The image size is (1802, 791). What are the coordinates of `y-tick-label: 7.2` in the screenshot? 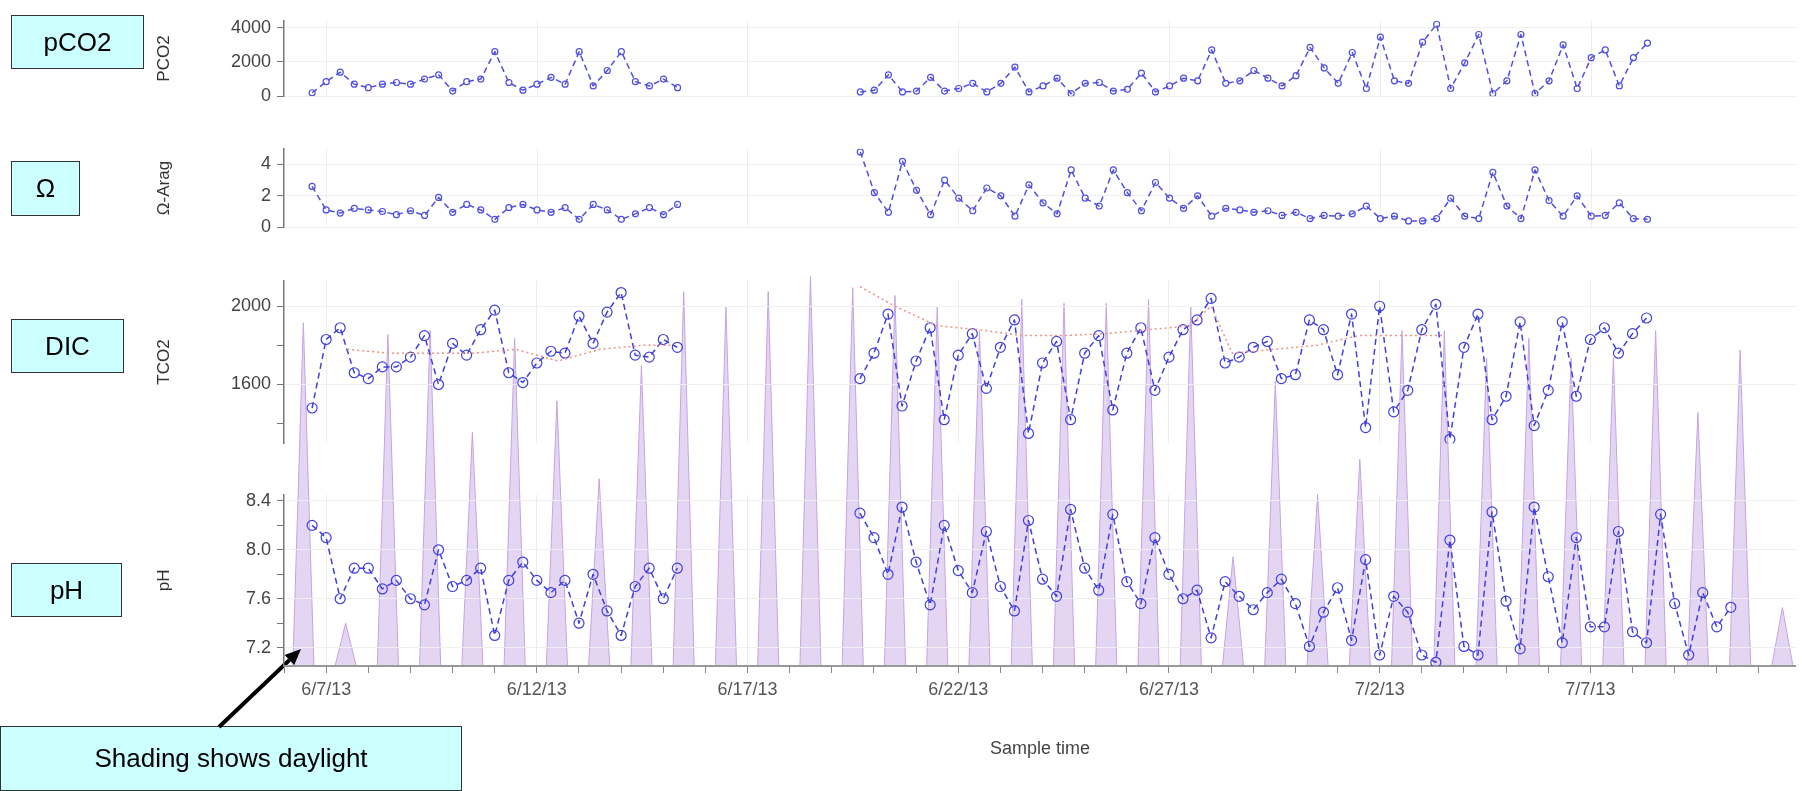 It's located at (258, 646).